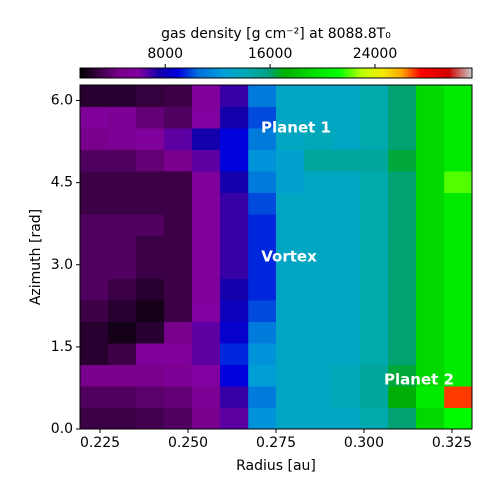  What do you see at coordinates (276, 34) in the screenshot?
I see `colorbar-label: gas density [g cm⁻²] at 8088.8T₀` at bounding box center [276, 34].